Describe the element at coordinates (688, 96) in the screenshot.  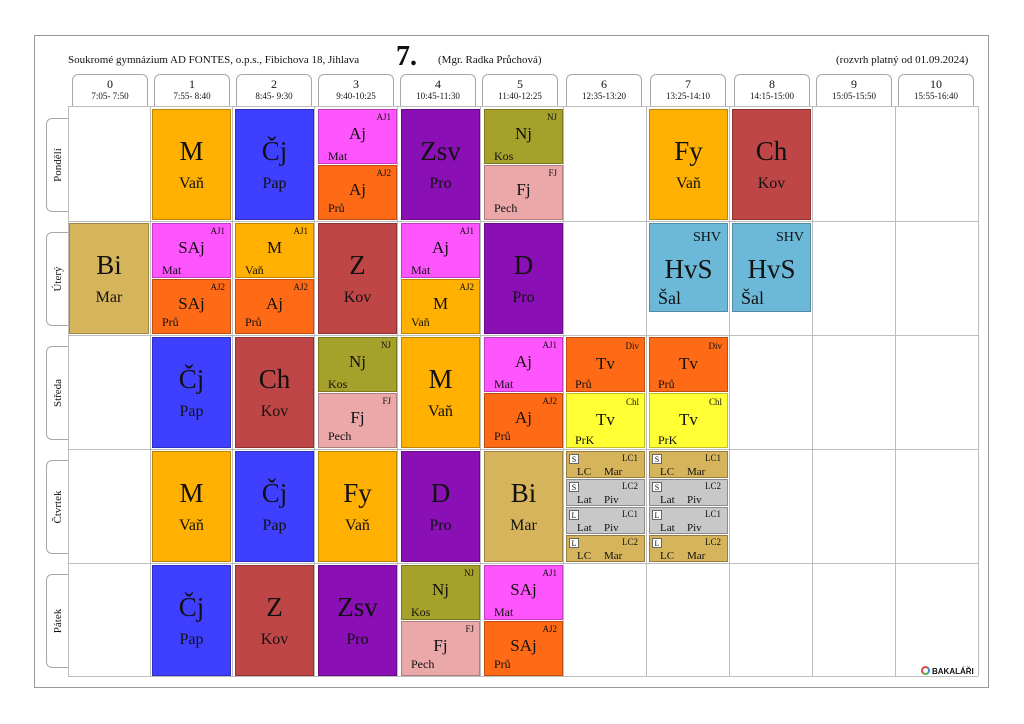
I see `period-time: 13:25-14:10` at that location.